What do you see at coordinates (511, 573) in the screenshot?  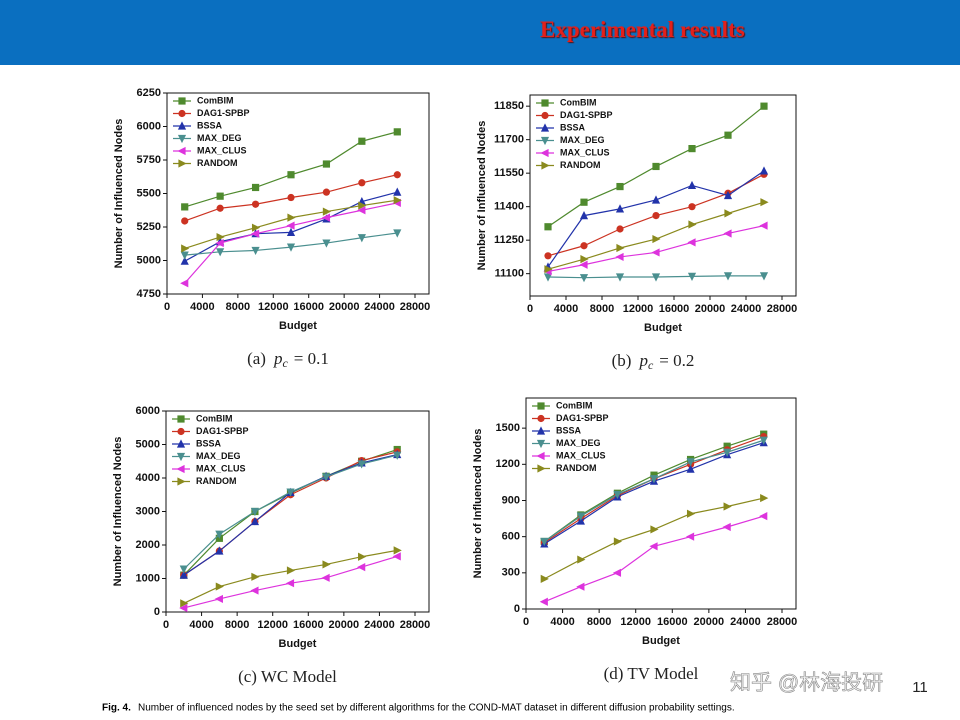 I see `y-tick-label: 300` at bounding box center [511, 573].